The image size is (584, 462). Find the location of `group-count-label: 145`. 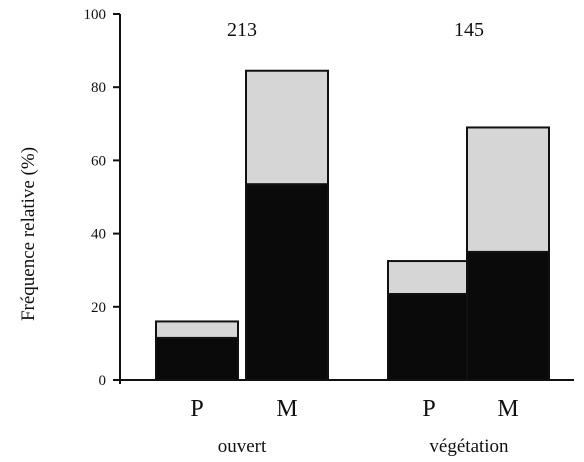

group-count-label: 145 is located at coordinates (469, 30).